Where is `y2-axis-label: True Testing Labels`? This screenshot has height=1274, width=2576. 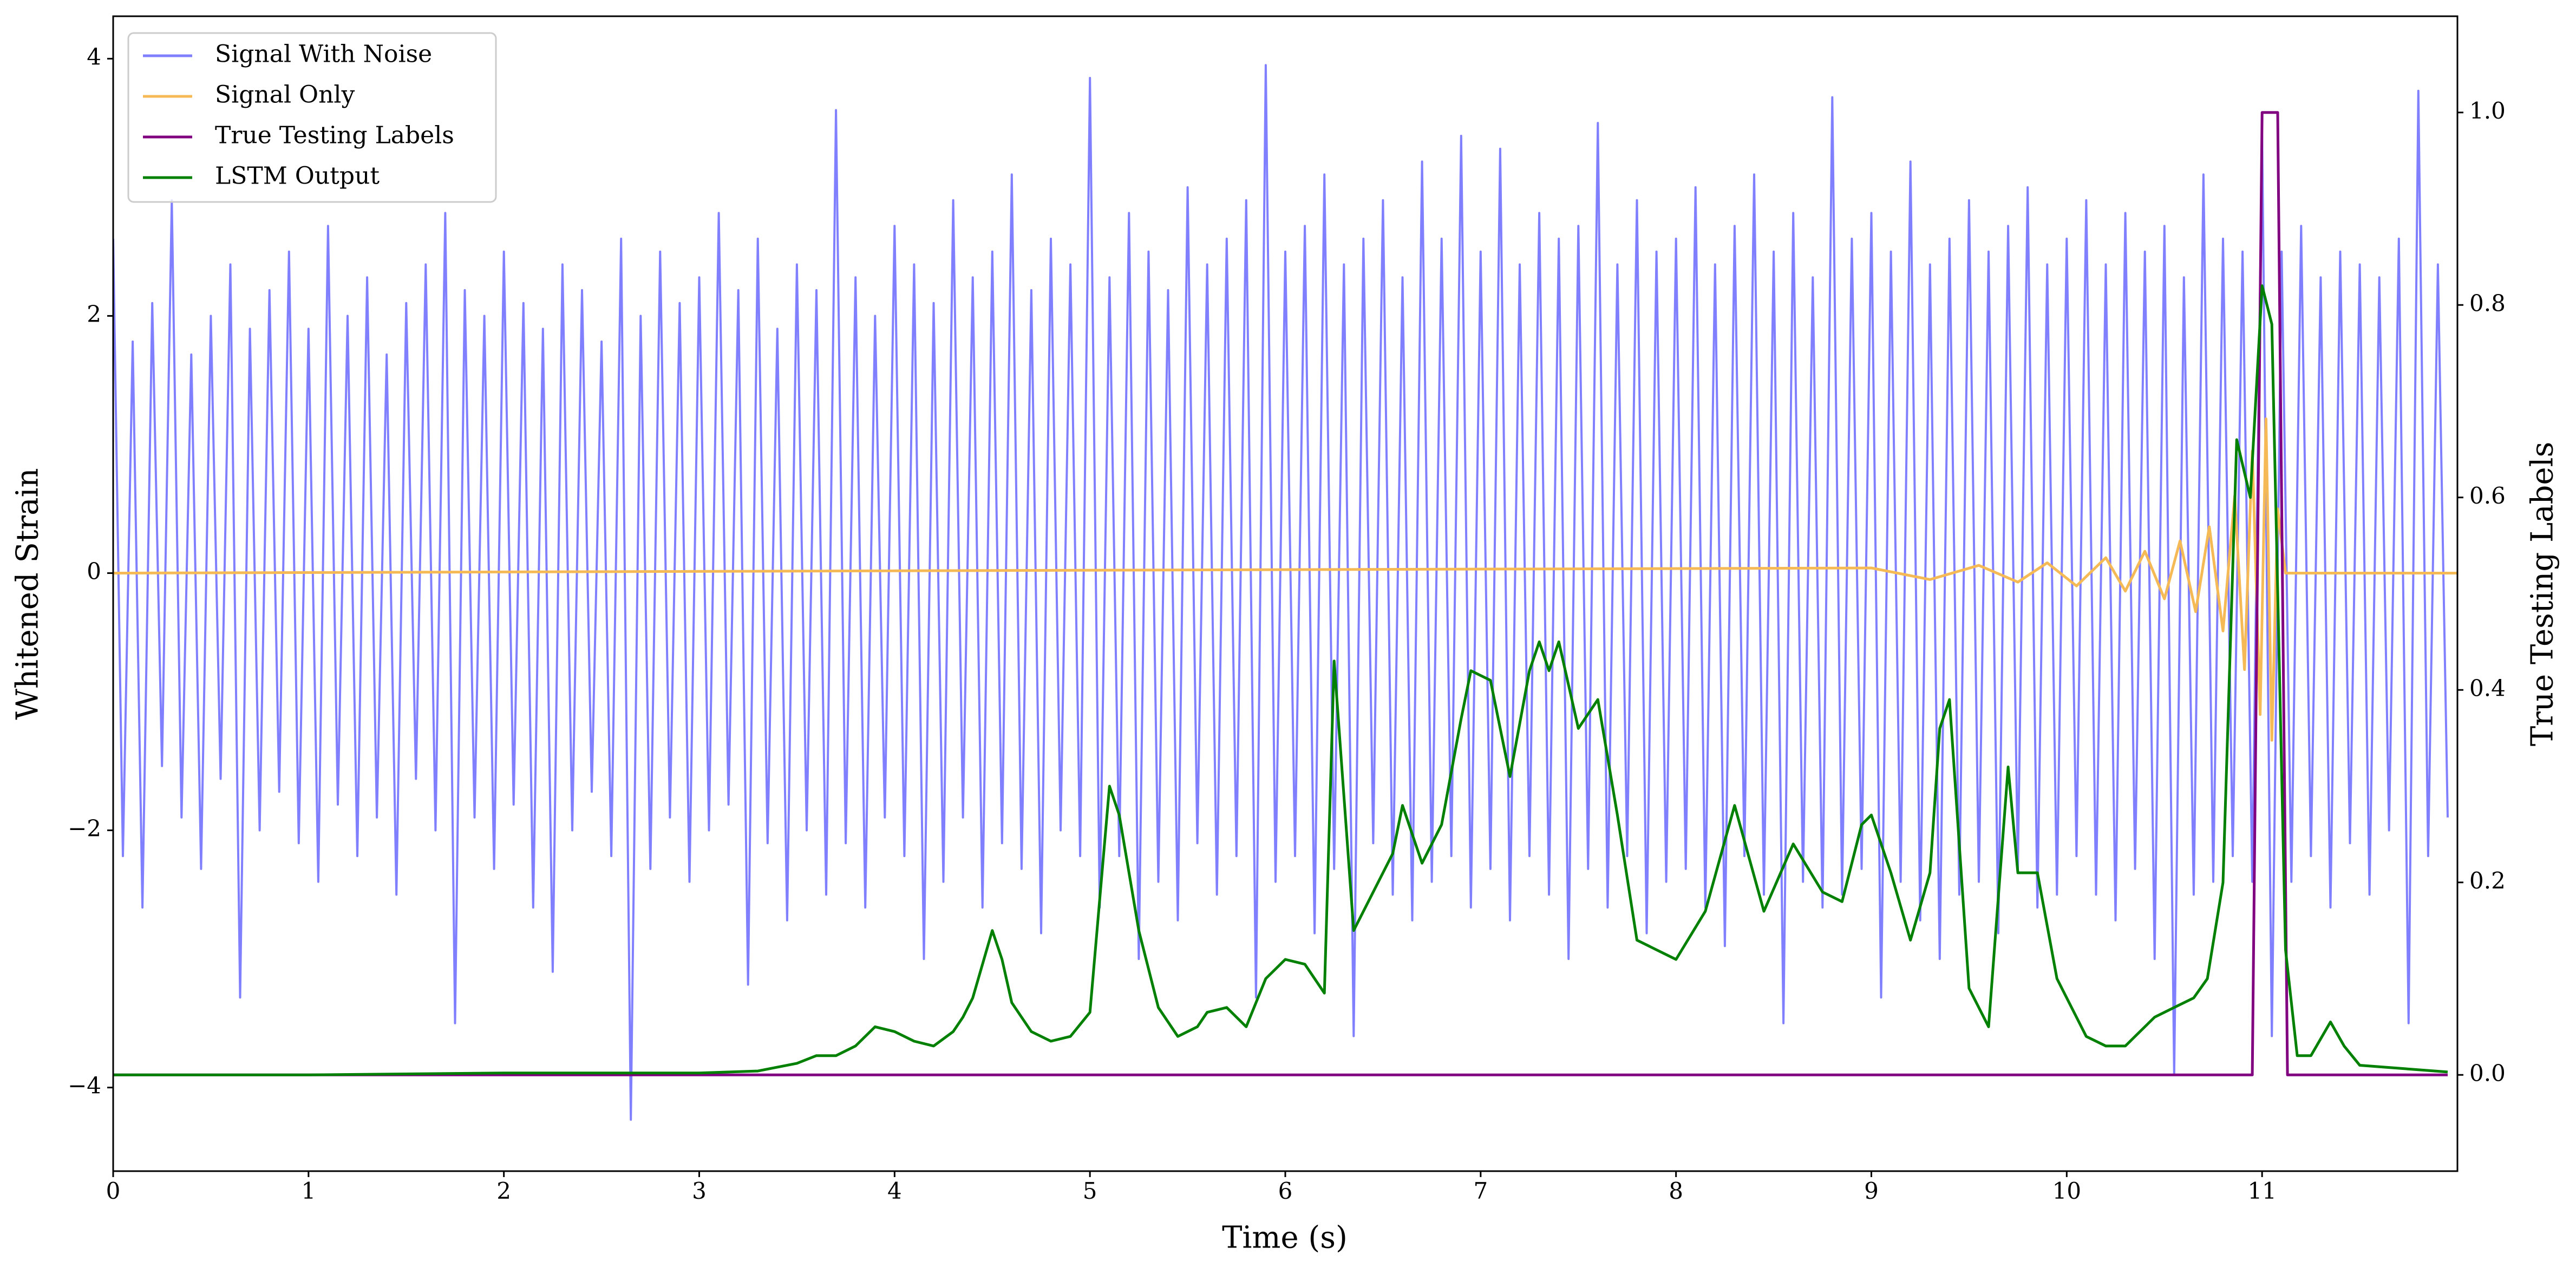 y2-axis-label: True Testing Labels is located at coordinates (2542, 594).